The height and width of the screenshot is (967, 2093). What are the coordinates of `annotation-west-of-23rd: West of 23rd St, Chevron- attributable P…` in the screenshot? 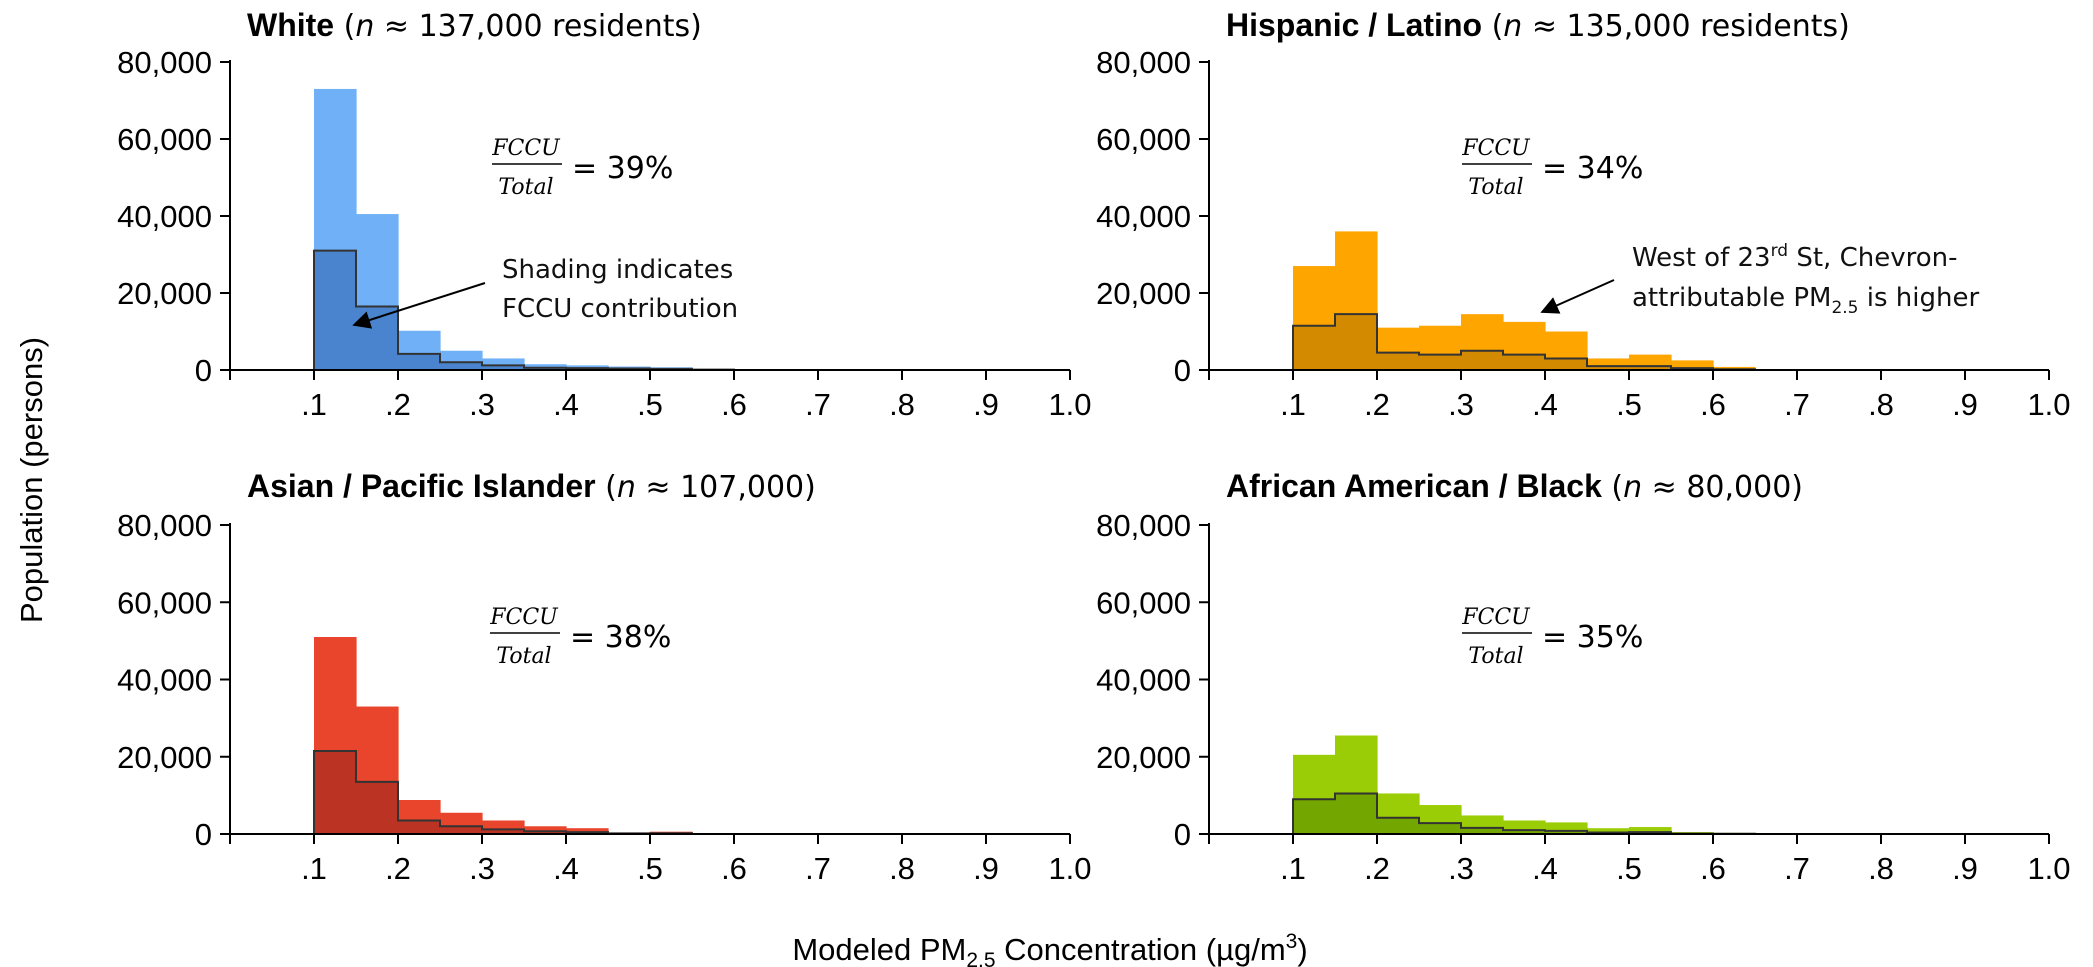 It's located at (1759, 279).